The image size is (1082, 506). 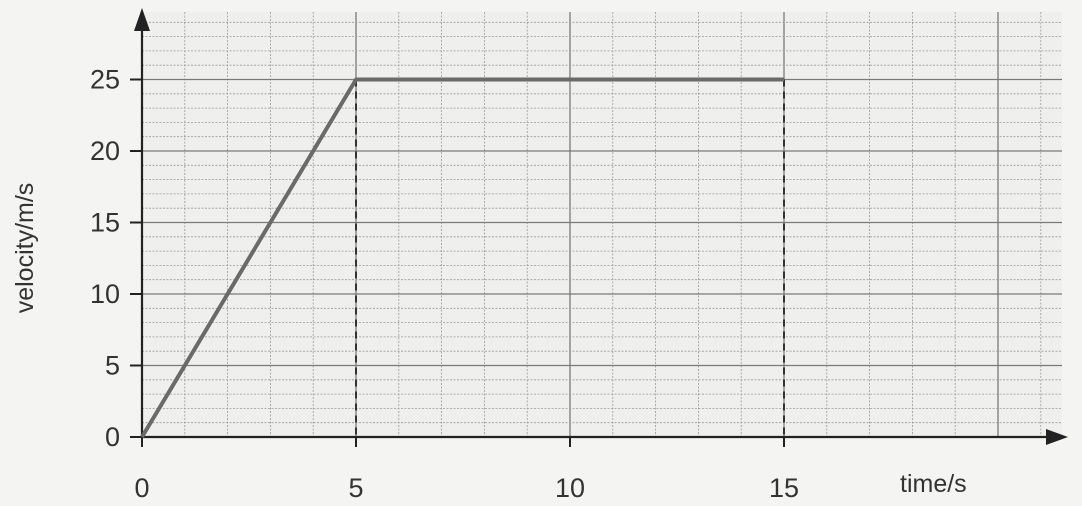 What do you see at coordinates (355, 488) in the screenshot?
I see `x-tick-label: 5` at bounding box center [355, 488].